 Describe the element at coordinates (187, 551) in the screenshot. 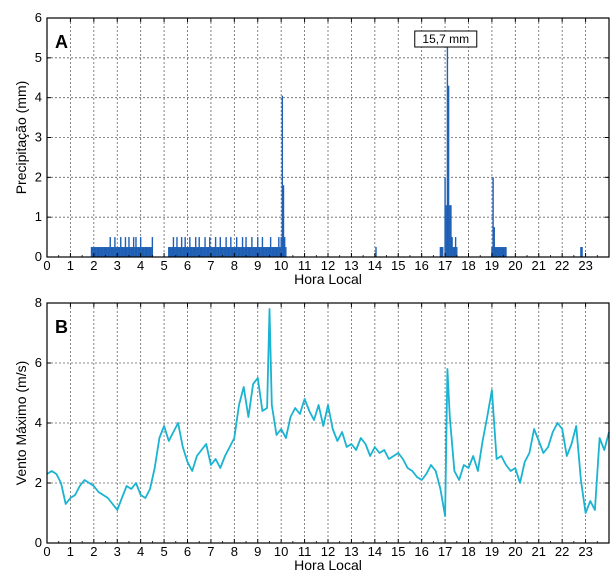

I see `x-tick-label: 6` at that location.